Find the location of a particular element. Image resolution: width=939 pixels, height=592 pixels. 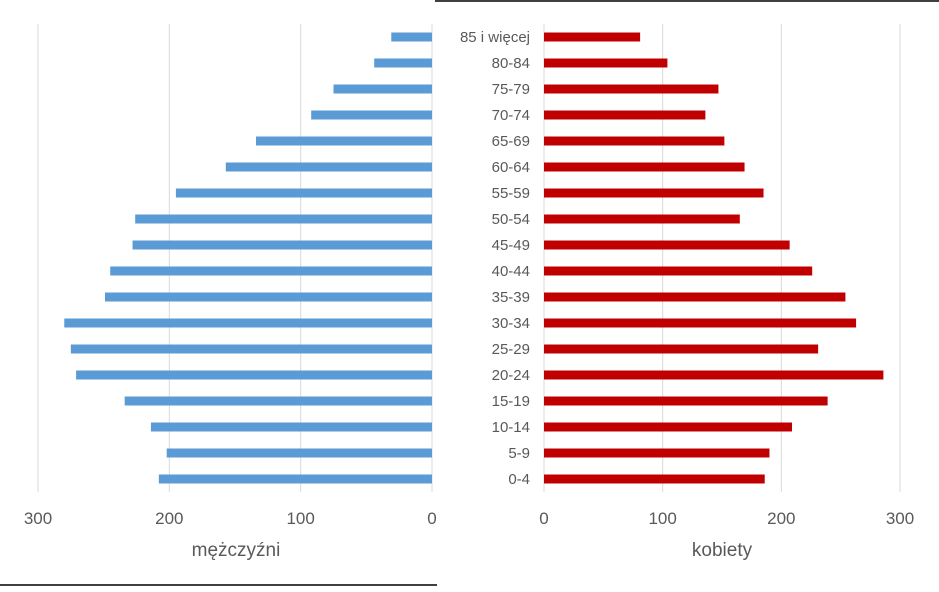

tick-label-women: 0 is located at coordinates (543, 518).